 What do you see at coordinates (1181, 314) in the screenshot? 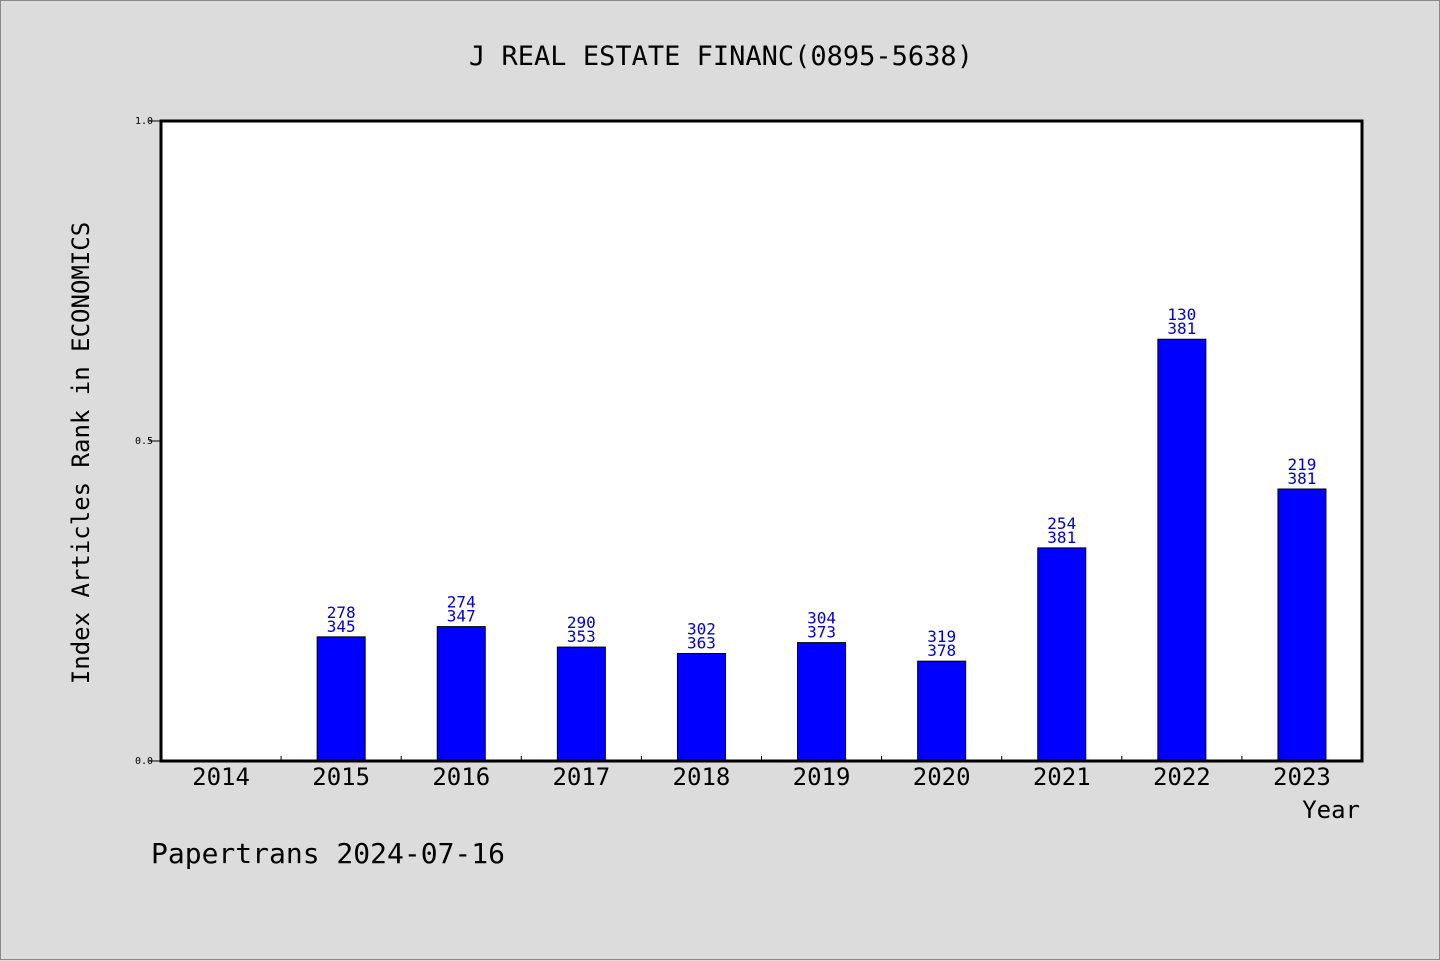
I see `bar-rank-label: 130` at bounding box center [1181, 314].